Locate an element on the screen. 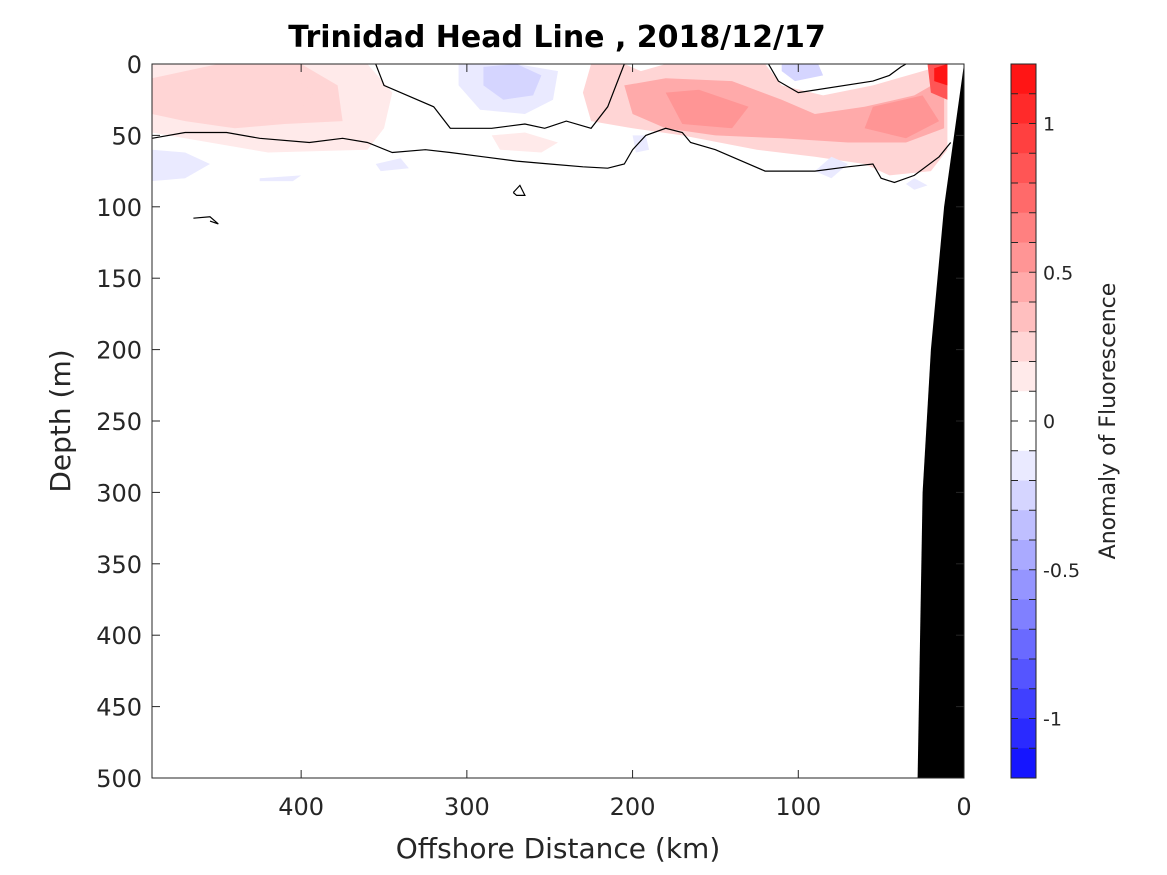  colorbar-frame is located at coordinates (1023, 421).